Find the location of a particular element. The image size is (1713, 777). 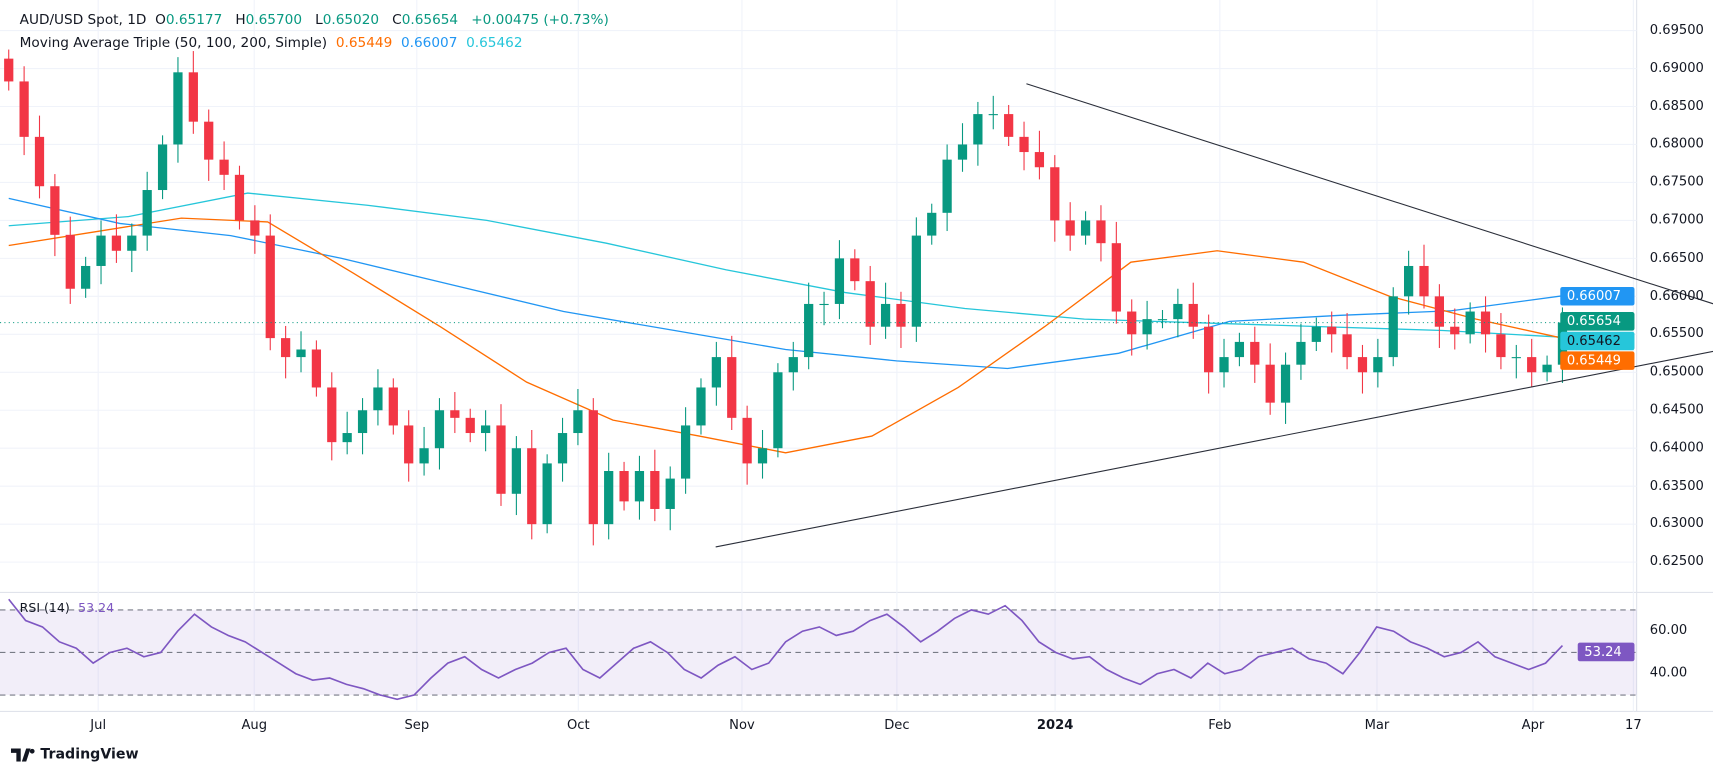

price-tick: 0.63000 is located at coordinates (1676, 523).